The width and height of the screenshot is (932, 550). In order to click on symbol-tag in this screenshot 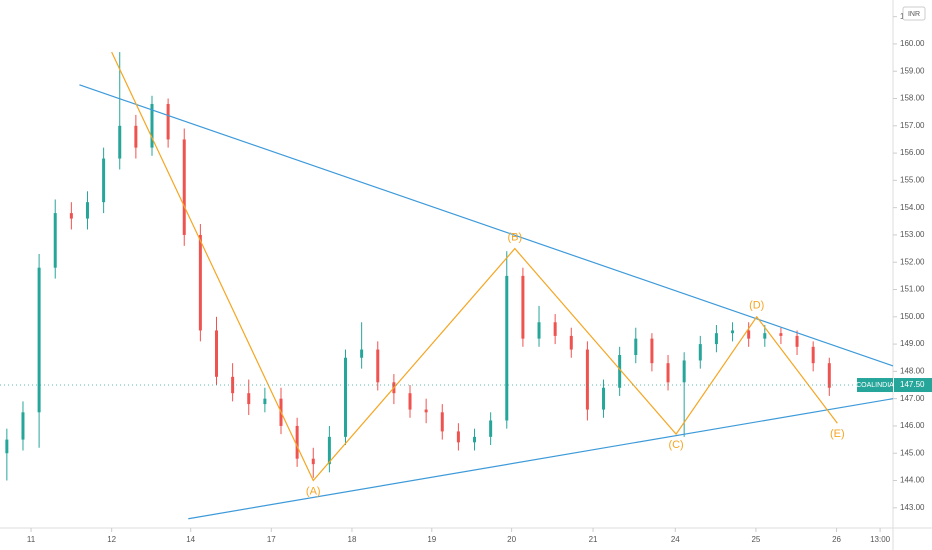, I will do `click(875, 385)`.